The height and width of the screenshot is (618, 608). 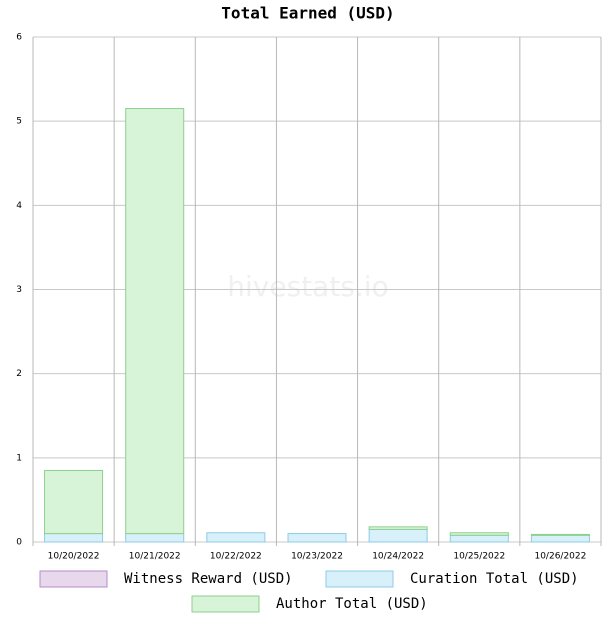 What do you see at coordinates (19, 458) in the screenshot?
I see `y-tick-label: 1` at bounding box center [19, 458].